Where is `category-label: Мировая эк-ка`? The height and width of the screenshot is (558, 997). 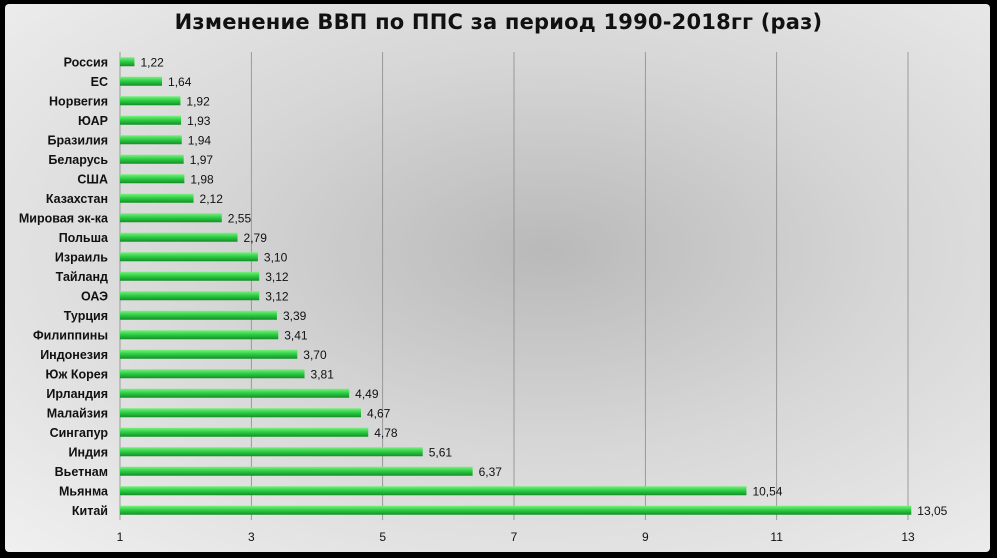
category-label: Мировая эк-ка is located at coordinates (64, 218).